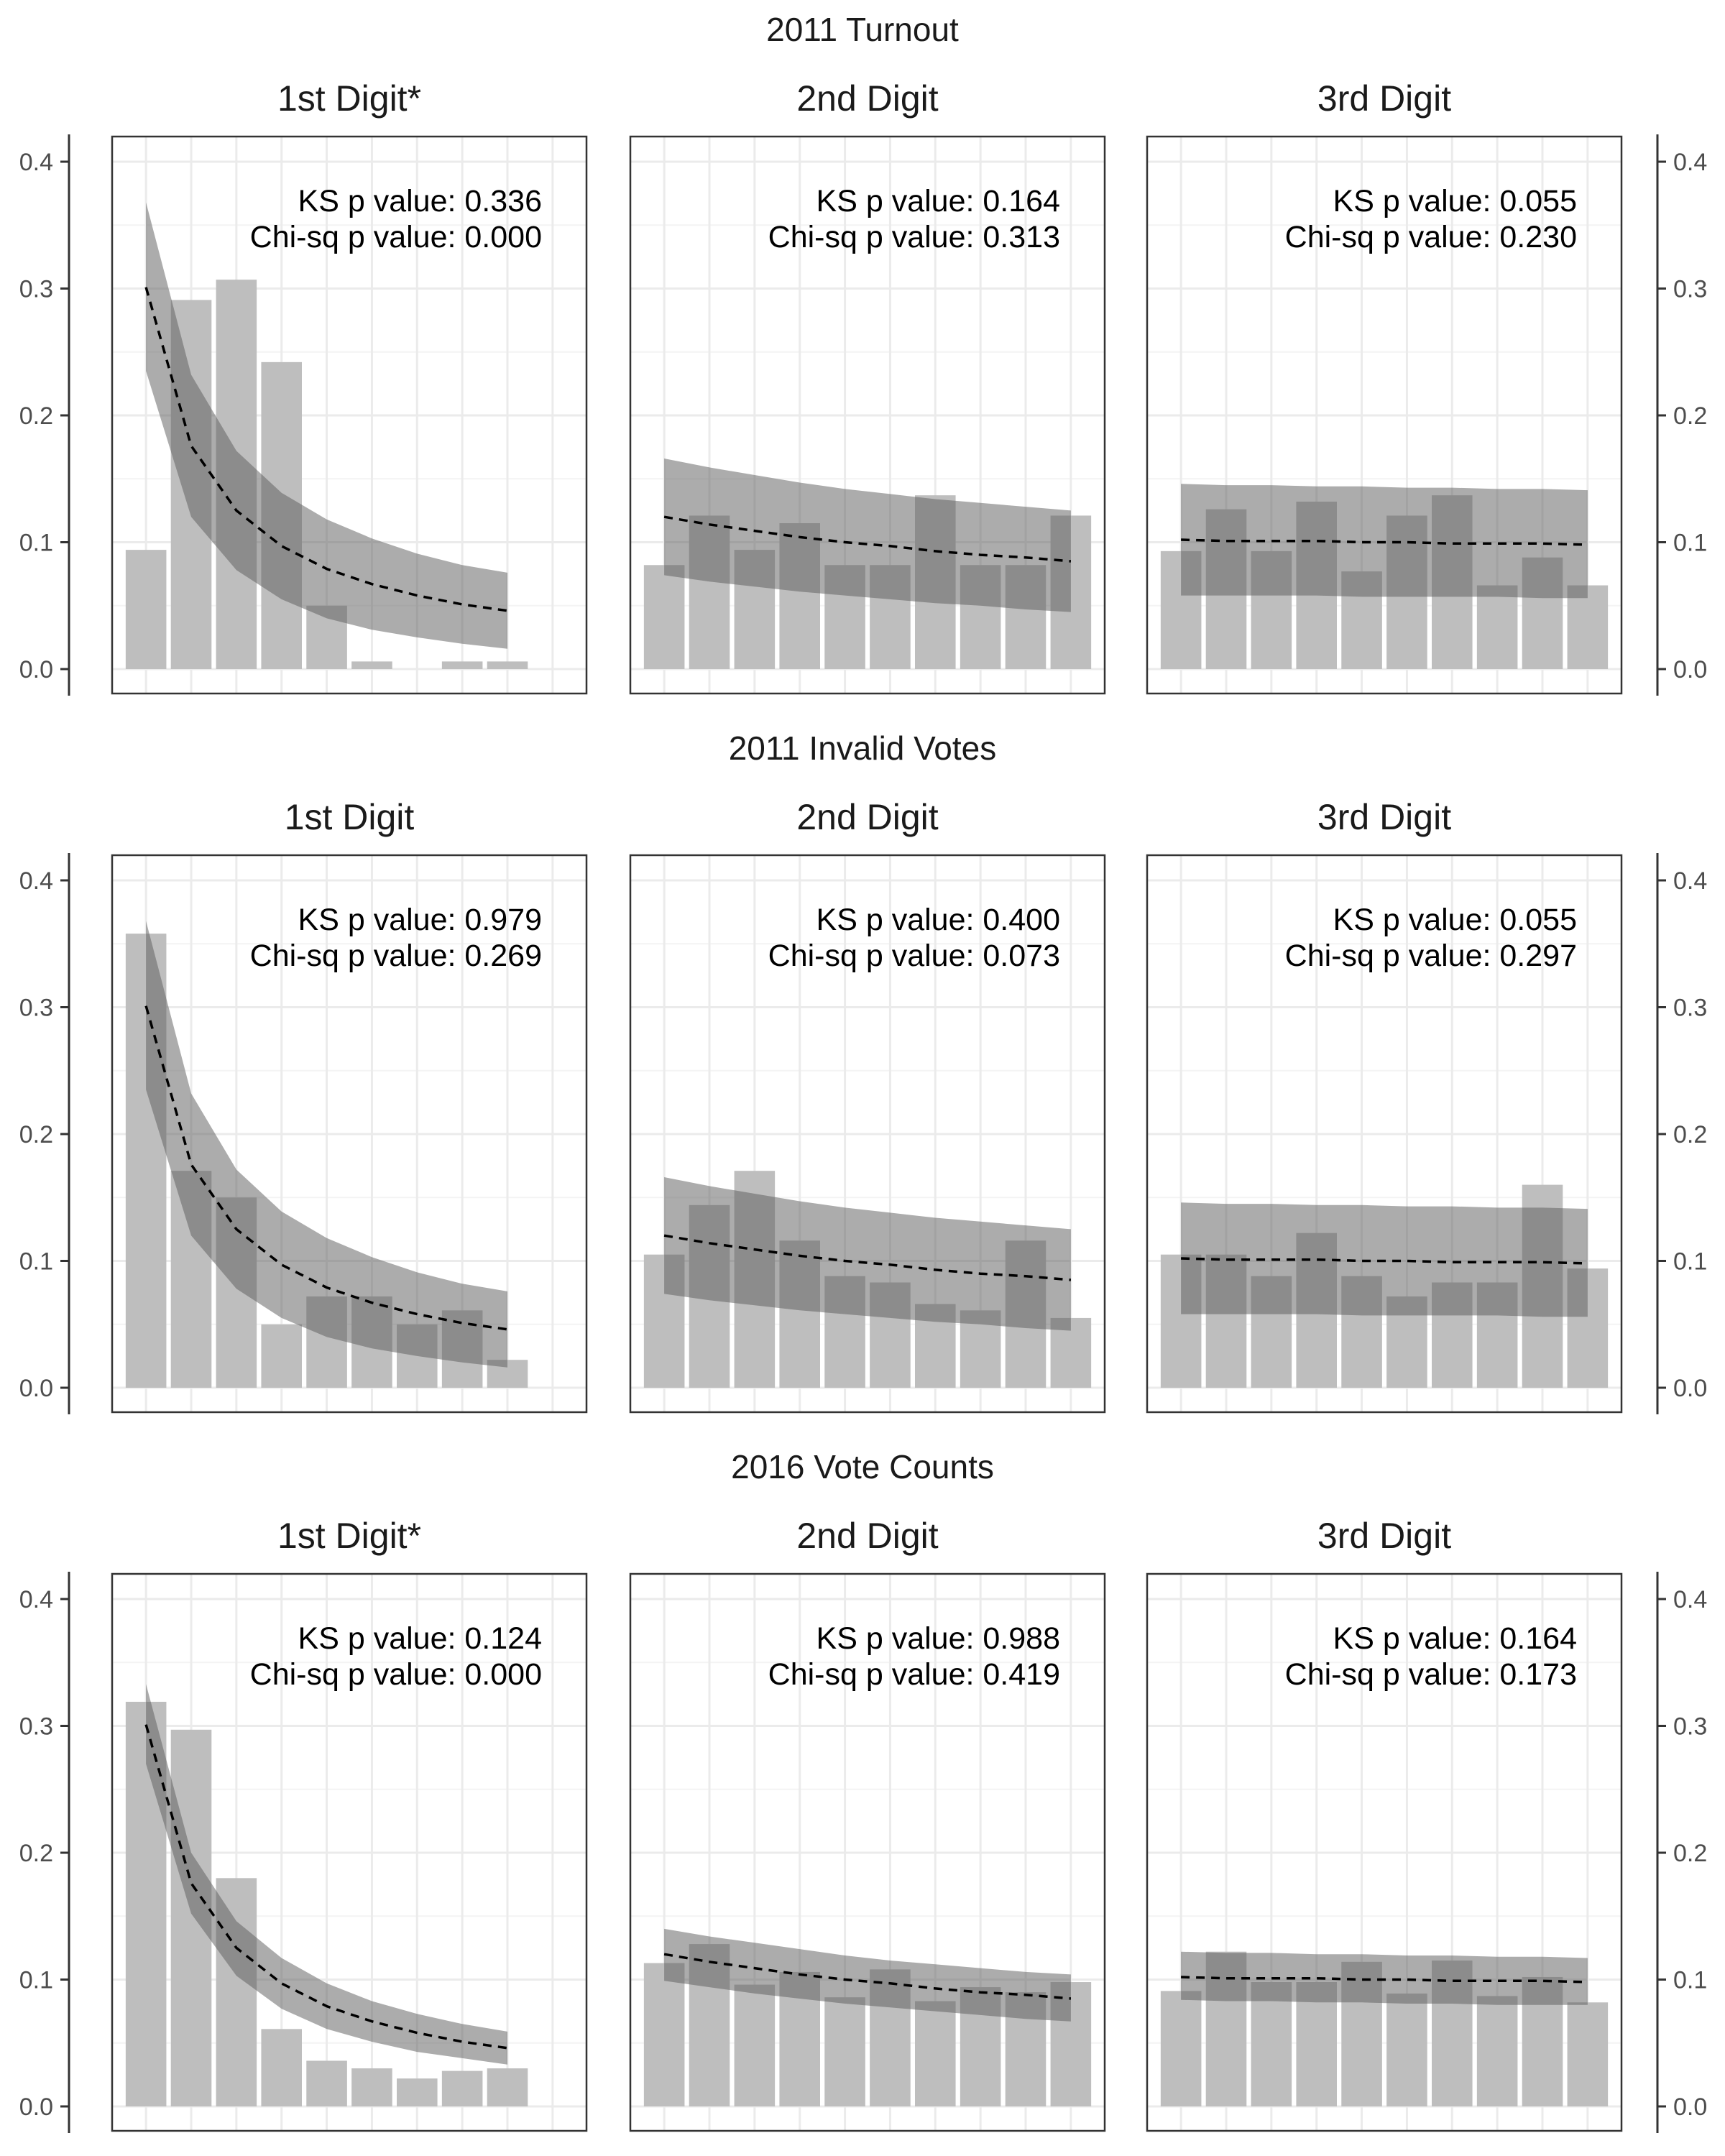 This screenshot has width=1725, height=2156. Describe the element at coordinates (1431, 237) in the screenshot. I see `chi-label: Chi-sq p value: 0.230` at that location.